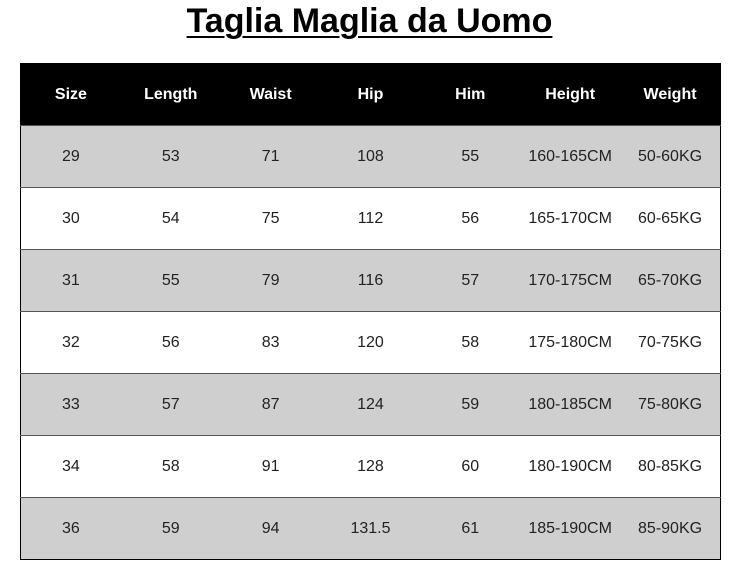  I want to click on table-cell: 79, so click(270, 280).